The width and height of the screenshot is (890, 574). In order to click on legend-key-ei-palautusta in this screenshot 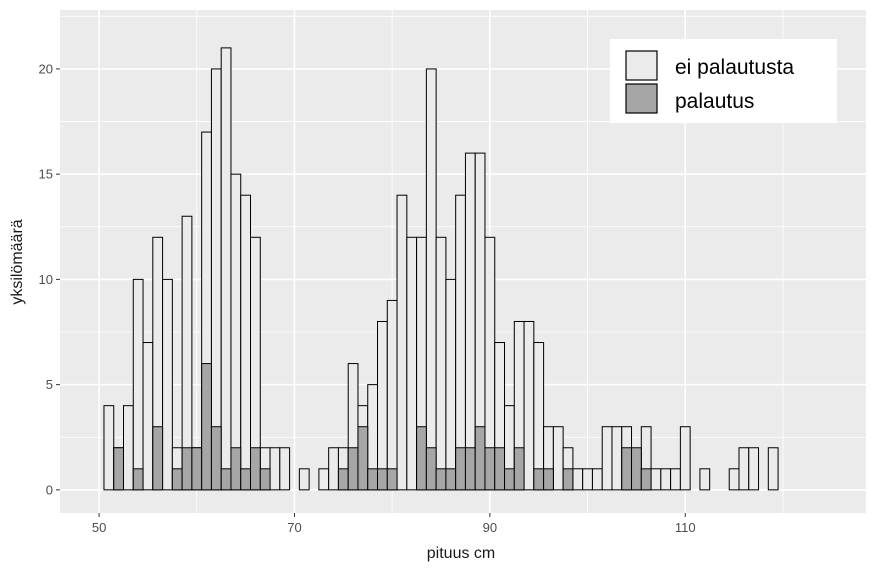, I will do `click(641, 65)`.